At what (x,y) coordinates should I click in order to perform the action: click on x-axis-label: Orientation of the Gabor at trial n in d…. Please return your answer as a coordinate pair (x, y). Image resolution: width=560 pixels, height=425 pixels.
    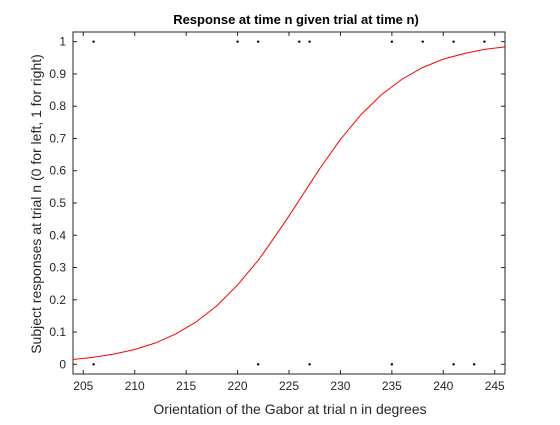
    Looking at the image, I should click on (289, 409).